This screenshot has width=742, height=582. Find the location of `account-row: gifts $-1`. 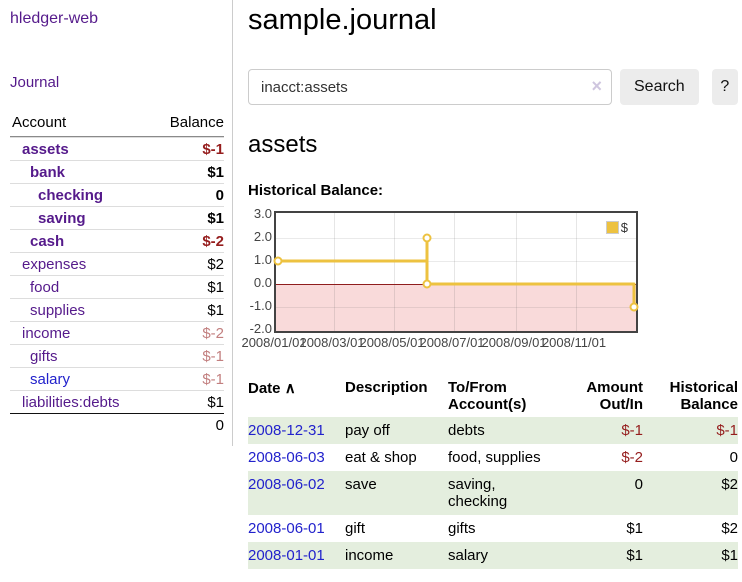

account-row: gifts $-1 is located at coordinates (117, 355).